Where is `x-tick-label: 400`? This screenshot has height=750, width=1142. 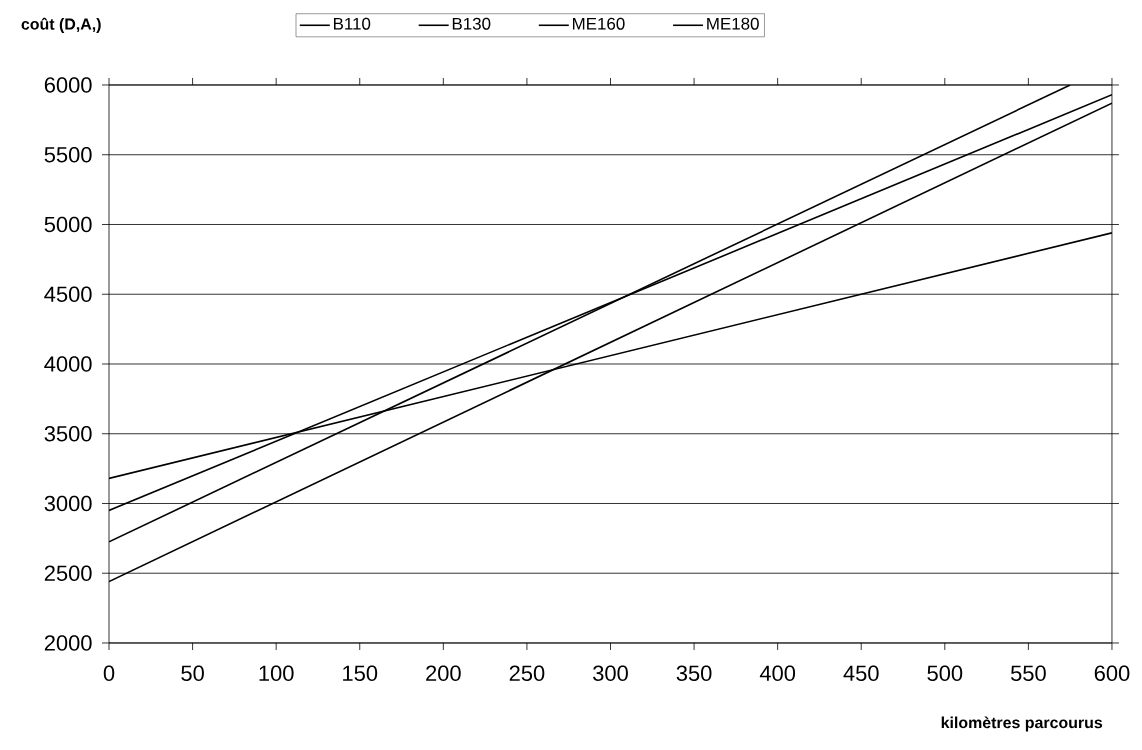 x-tick-label: 400 is located at coordinates (777, 673).